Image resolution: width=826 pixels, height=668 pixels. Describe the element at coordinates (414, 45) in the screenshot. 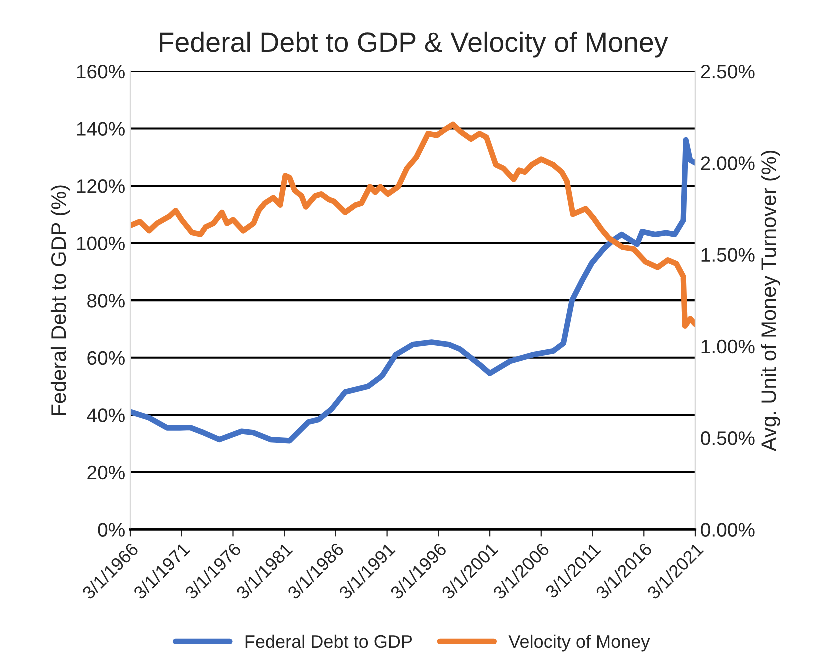

I see `chart-title: Federal Debt to GDP & Velocity of Money` at that location.